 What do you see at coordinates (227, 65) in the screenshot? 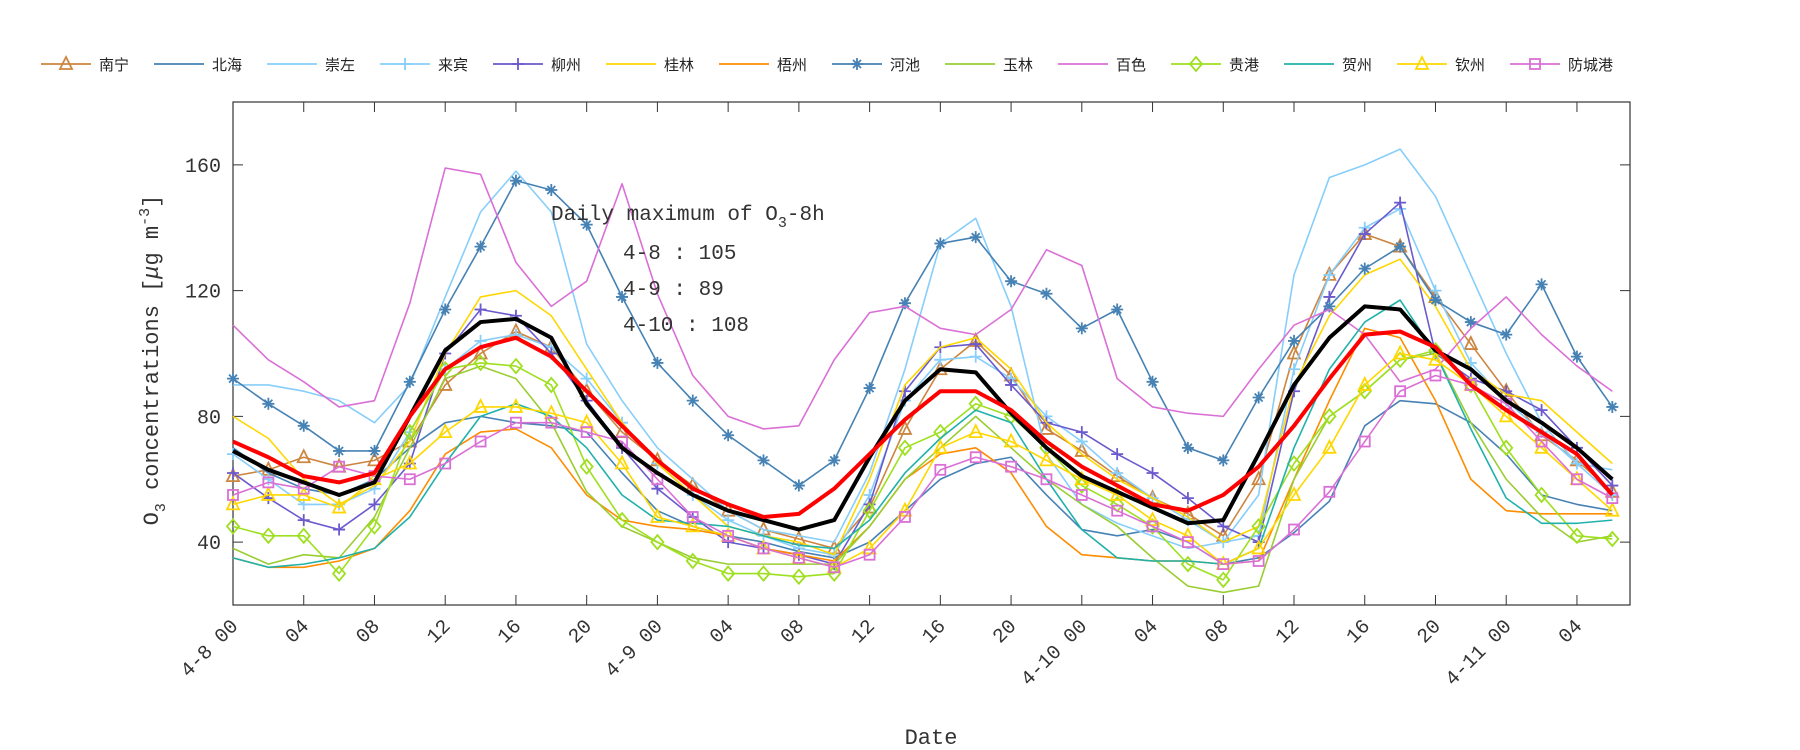
I see `legend-label: 北海` at bounding box center [227, 65].